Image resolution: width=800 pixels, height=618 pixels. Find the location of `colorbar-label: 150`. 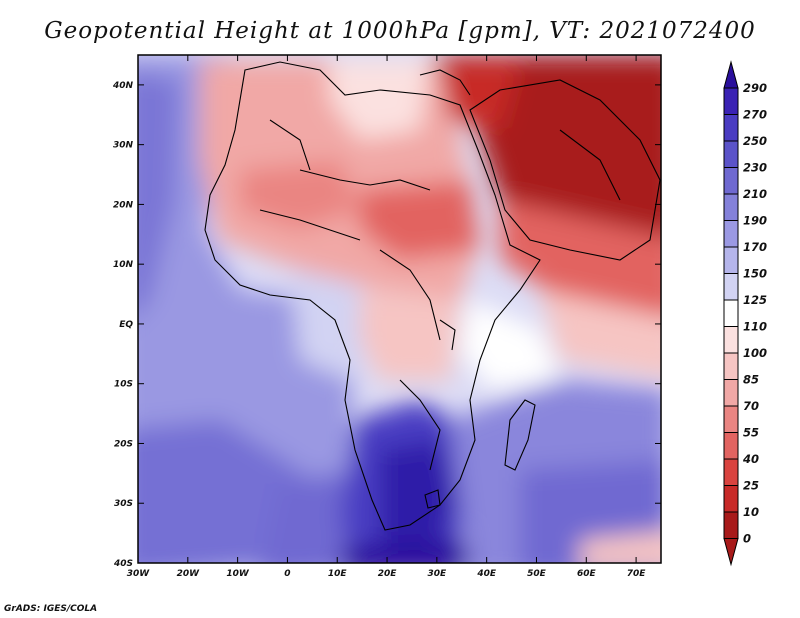

colorbar-label: 150 is located at coordinates (755, 274).